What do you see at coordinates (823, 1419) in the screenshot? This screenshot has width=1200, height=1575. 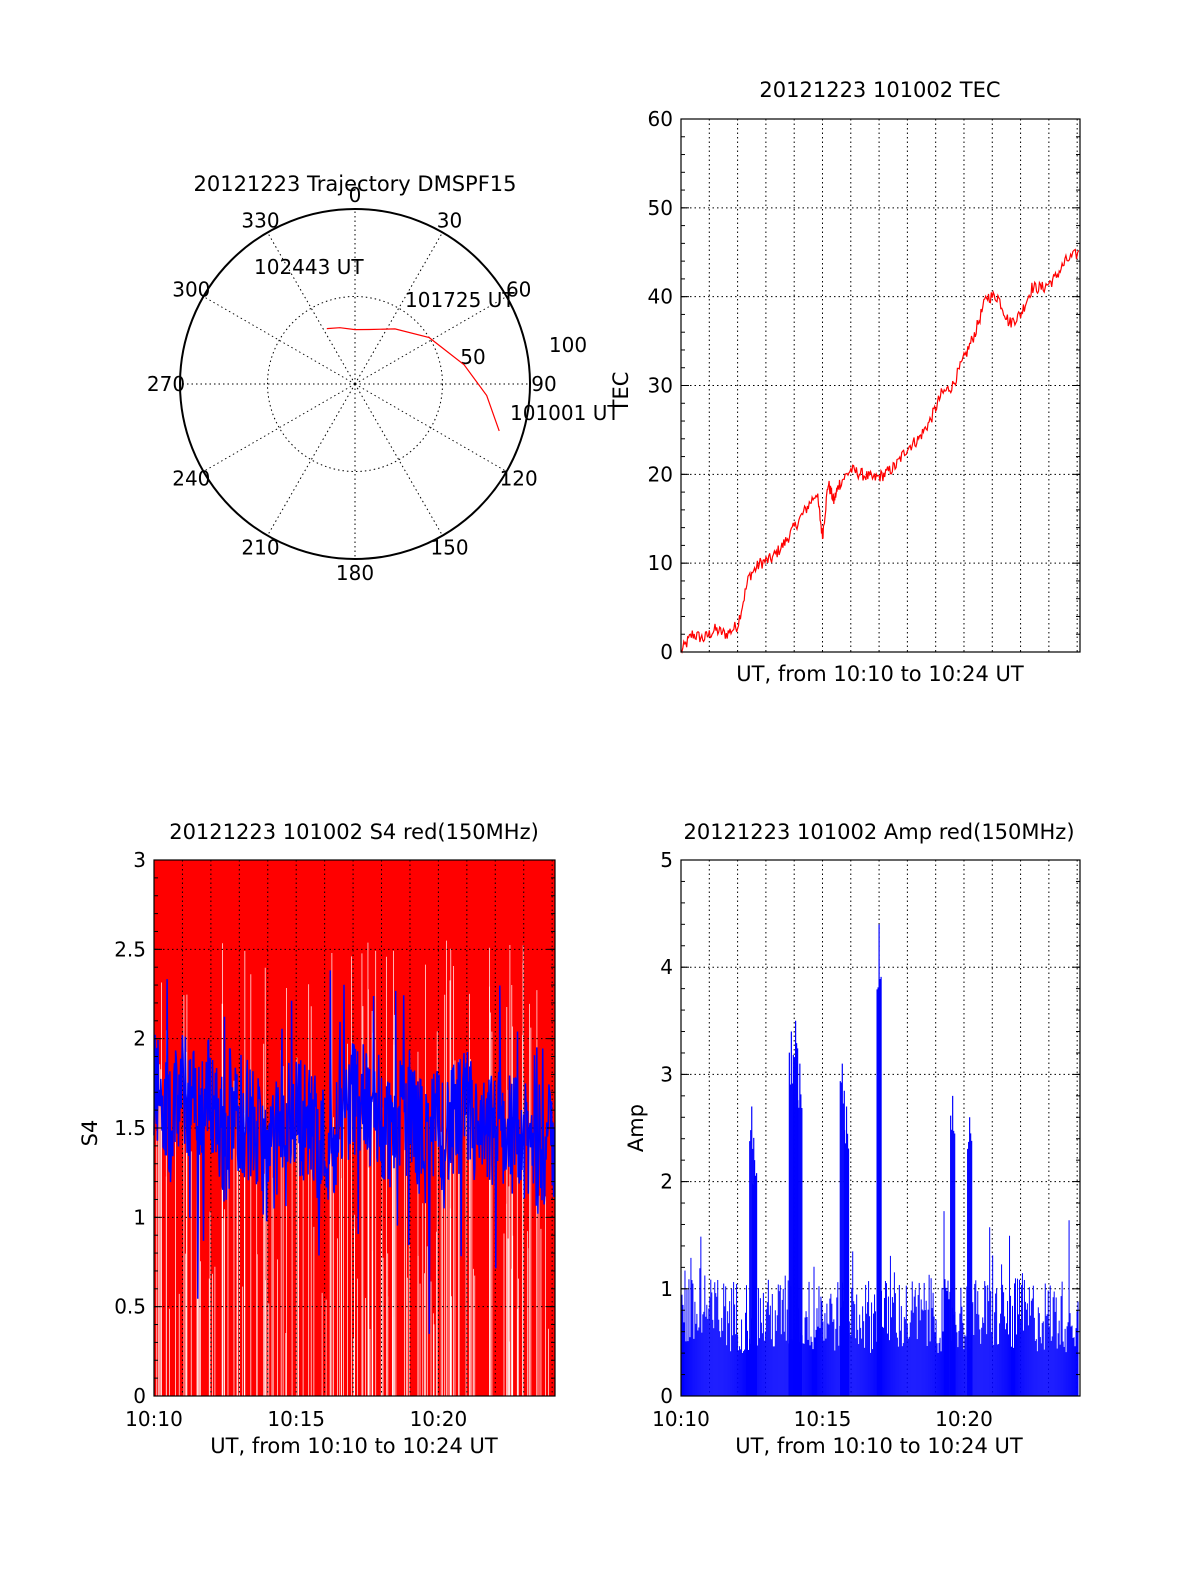 I see `amp-xtick-label: 10:15` at bounding box center [823, 1419].